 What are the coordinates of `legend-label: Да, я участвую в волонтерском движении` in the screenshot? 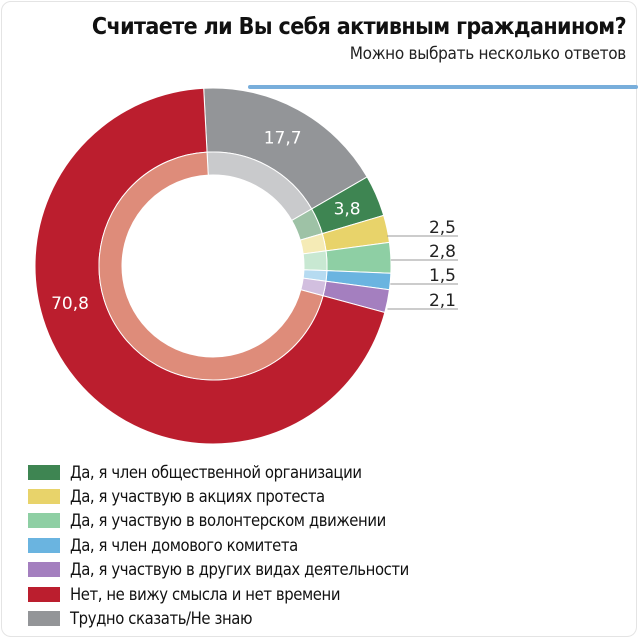 It's located at (228, 521).